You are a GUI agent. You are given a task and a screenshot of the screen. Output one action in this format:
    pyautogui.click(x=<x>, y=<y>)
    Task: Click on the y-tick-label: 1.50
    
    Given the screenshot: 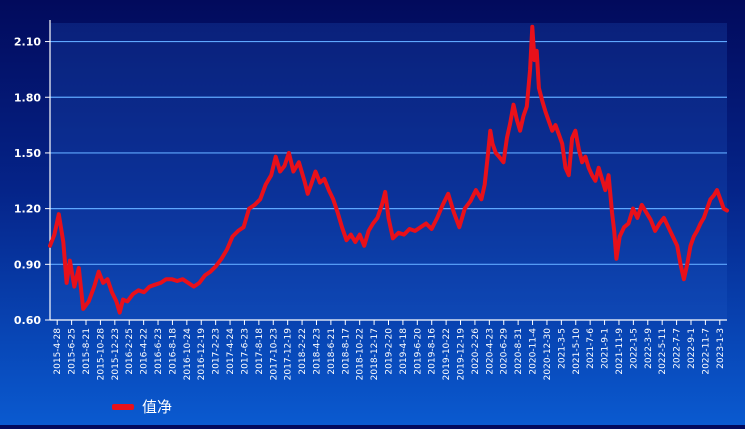 What is the action you would take?
    pyautogui.click(x=27, y=153)
    